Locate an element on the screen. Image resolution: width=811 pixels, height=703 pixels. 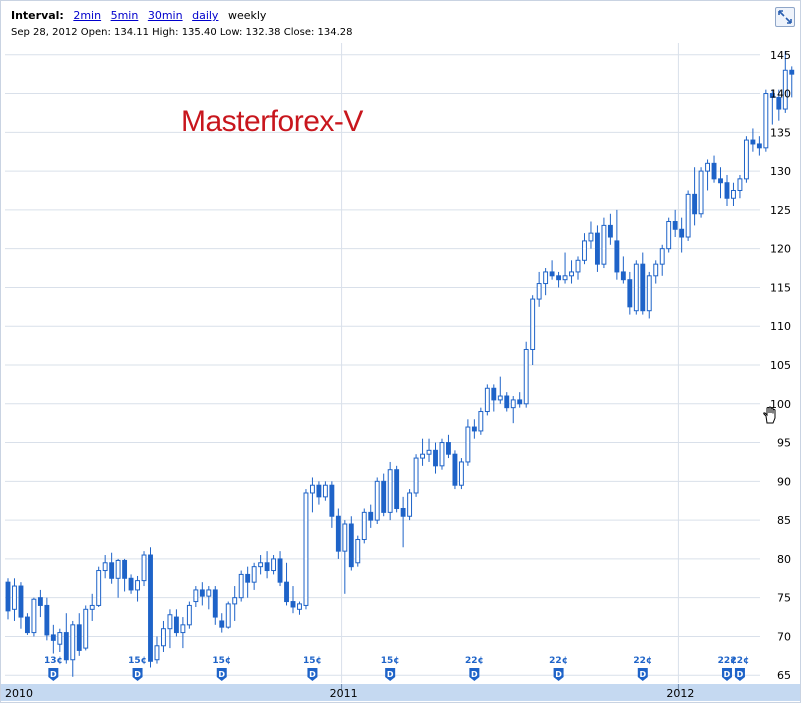
expand-button is located at coordinates (785, 17).